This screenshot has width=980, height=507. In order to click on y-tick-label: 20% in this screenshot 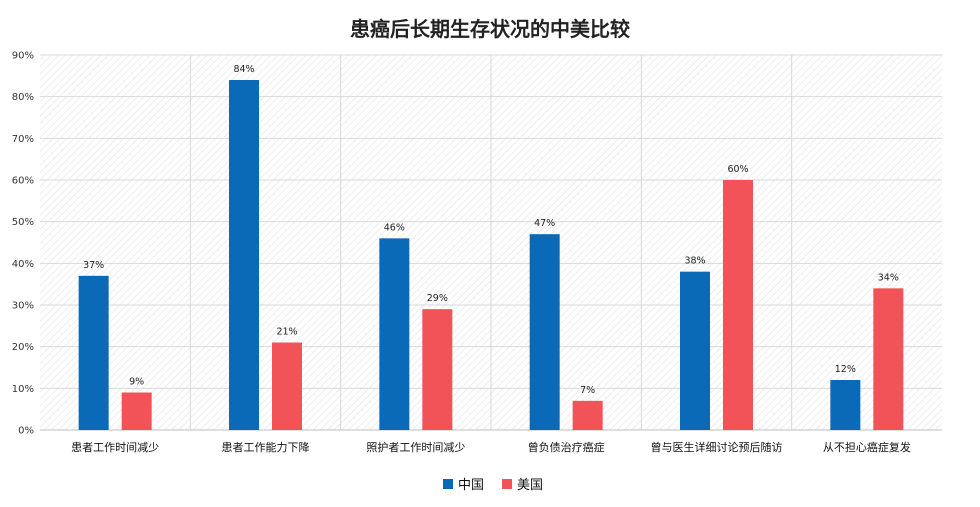, I will do `click(23, 347)`.